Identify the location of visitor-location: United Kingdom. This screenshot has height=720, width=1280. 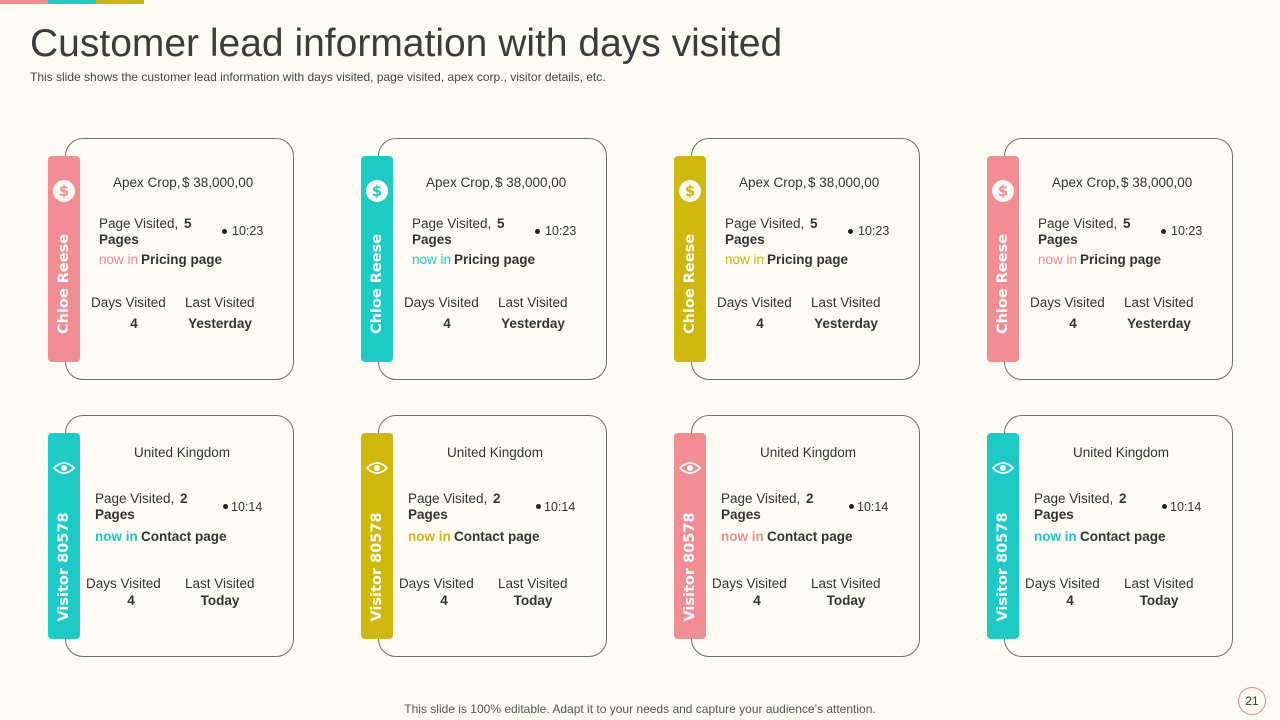
(182, 452).